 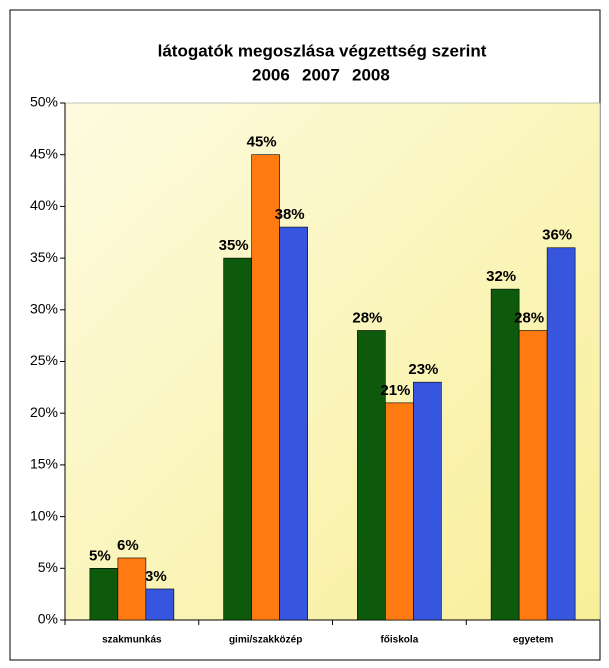 I want to click on x-tick-label: egyetem, so click(x=533, y=640).